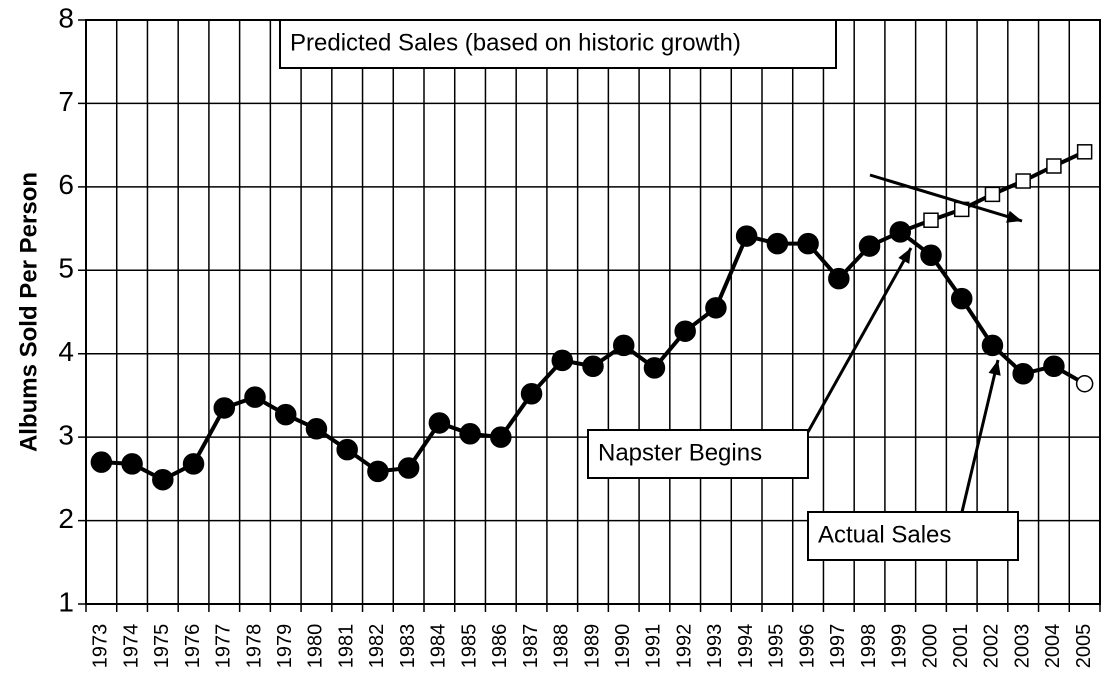 The height and width of the screenshot is (688, 1109). I want to click on x-tick-label: 1982, so click(377, 646).